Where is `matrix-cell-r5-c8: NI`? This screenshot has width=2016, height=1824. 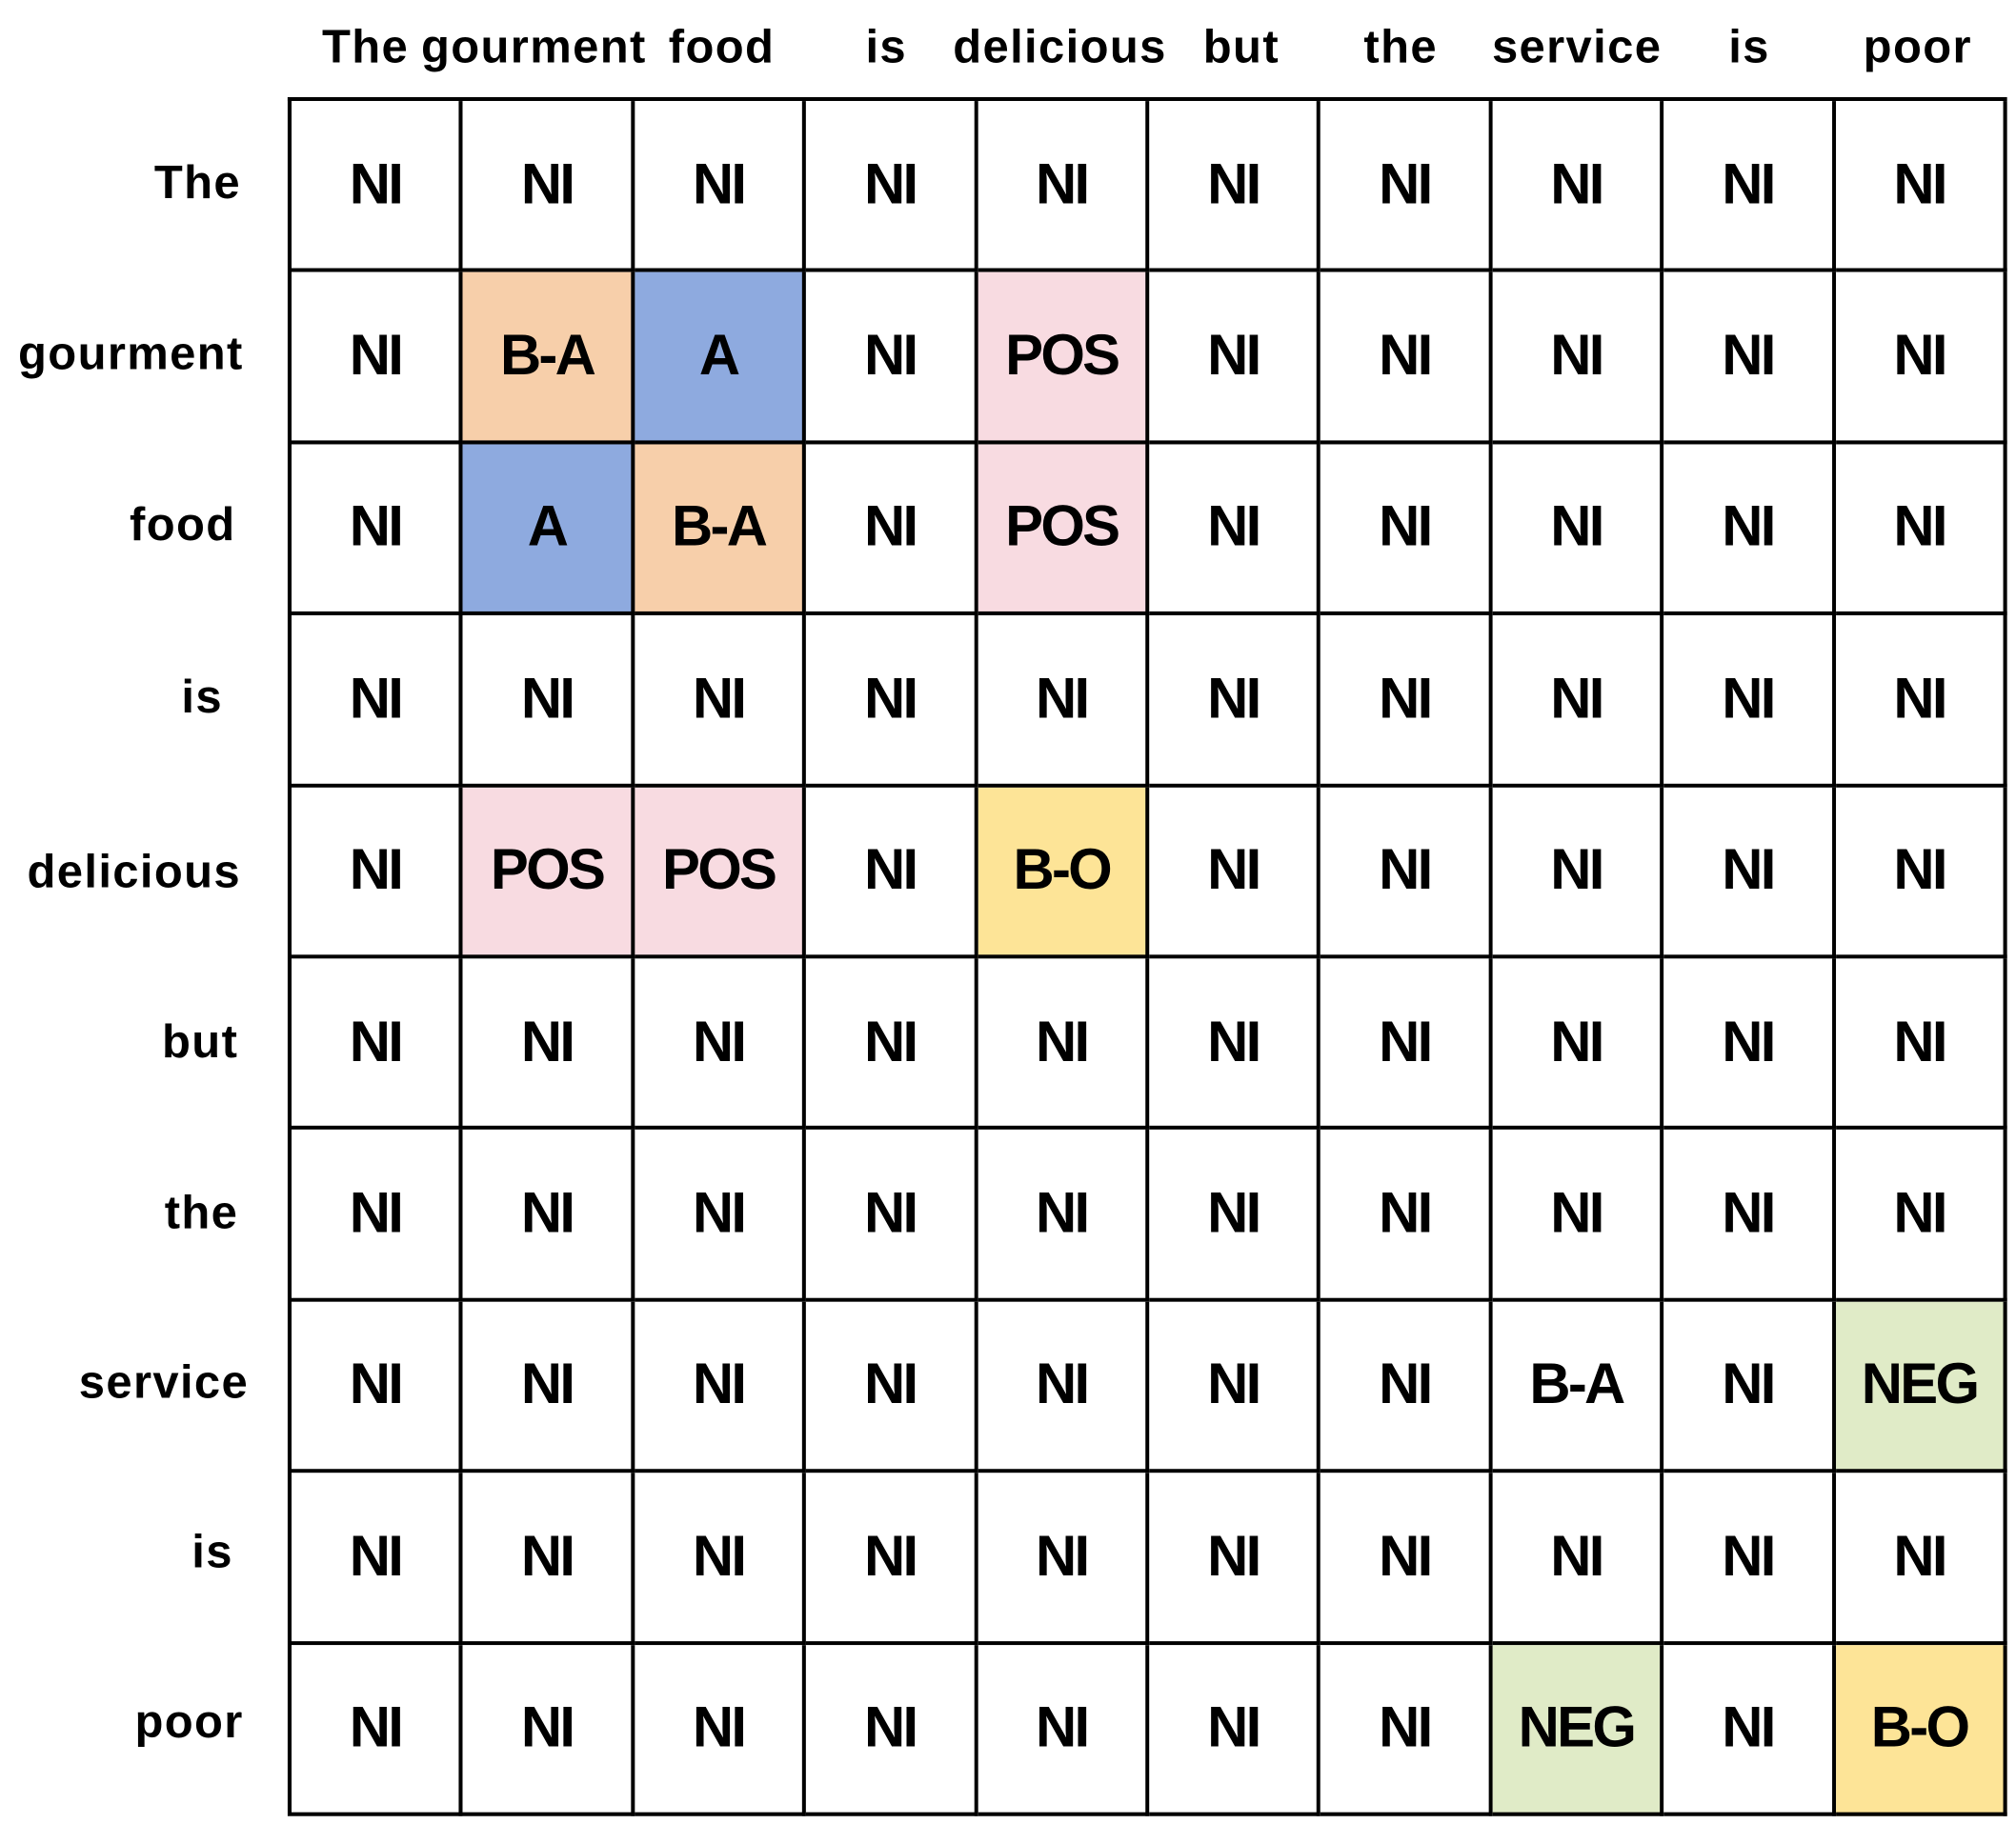
matrix-cell-r5-c8: NI is located at coordinates (1749, 1044).